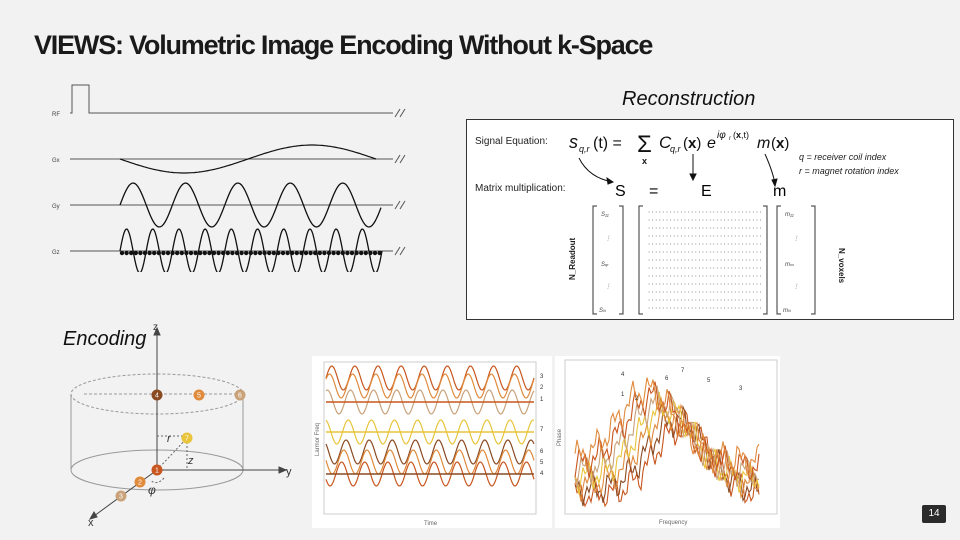 The height and width of the screenshot is (540, 960). I want to click on svg-text: 7, so click(187, 439).